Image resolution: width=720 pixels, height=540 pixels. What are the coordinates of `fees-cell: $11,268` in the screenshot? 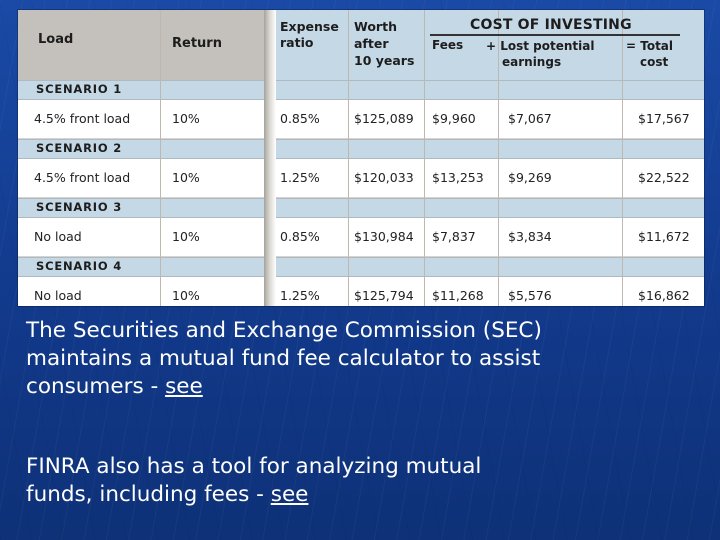 It's located at (458, 295).